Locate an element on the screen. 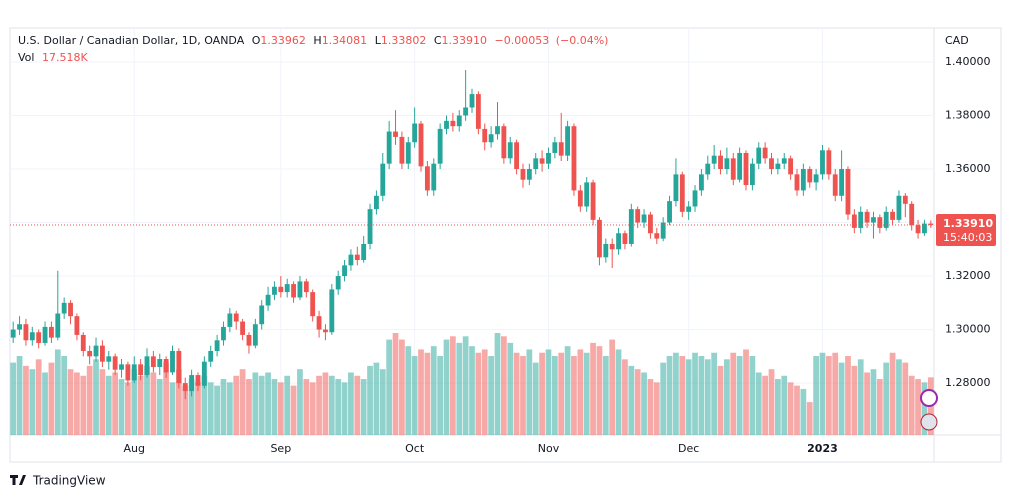 This screenshot has height=498, width=1012. y-tick-label: 1.28000 is located at coordinates (968, 382).